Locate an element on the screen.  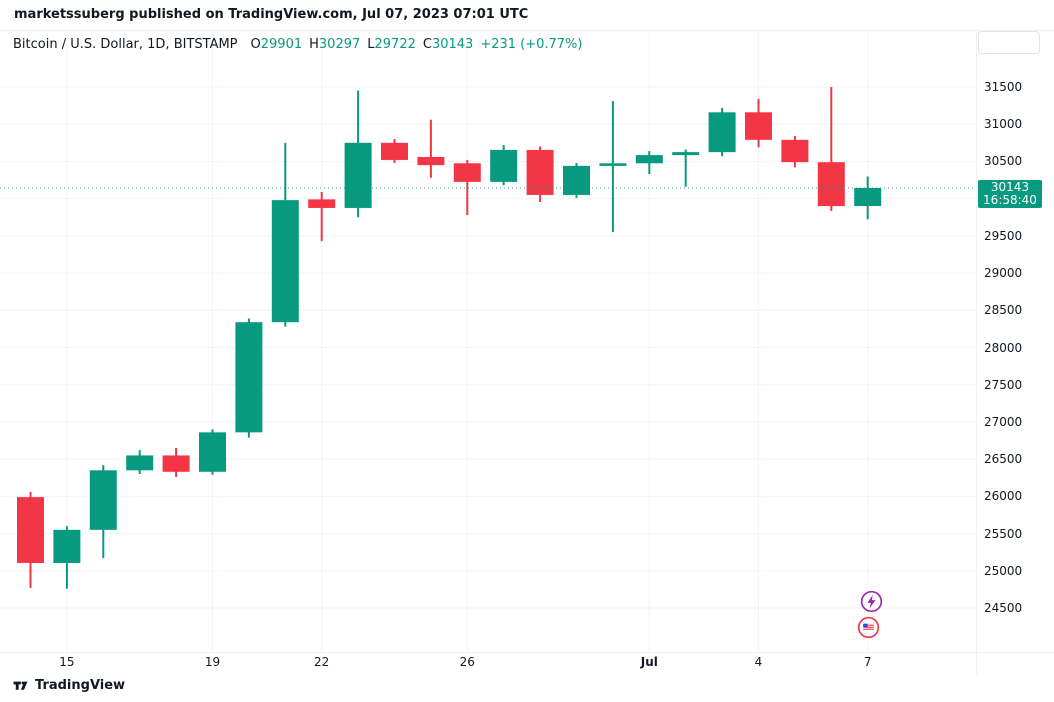
time-axis: 15 19 22 26 Jul 4 7 is located at coordinates (488, 663).